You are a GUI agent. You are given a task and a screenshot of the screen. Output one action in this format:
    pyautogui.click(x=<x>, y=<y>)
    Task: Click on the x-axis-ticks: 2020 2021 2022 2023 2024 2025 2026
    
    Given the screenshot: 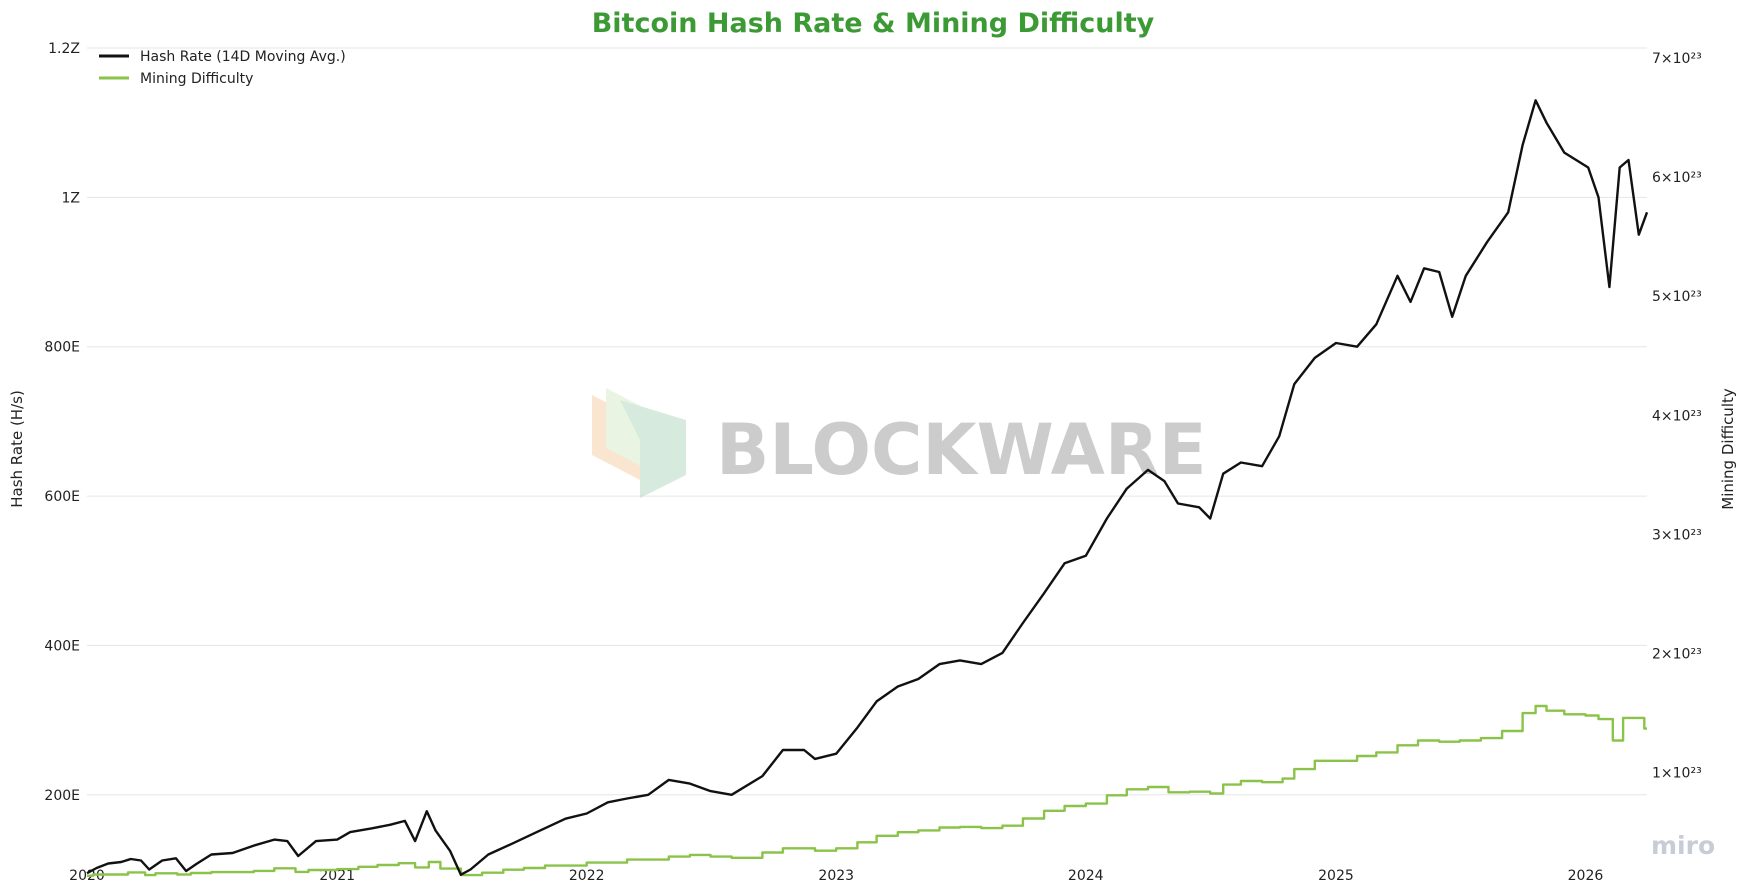 What is the action you would take?
    pyautogui.click(x=836, y=876)
    